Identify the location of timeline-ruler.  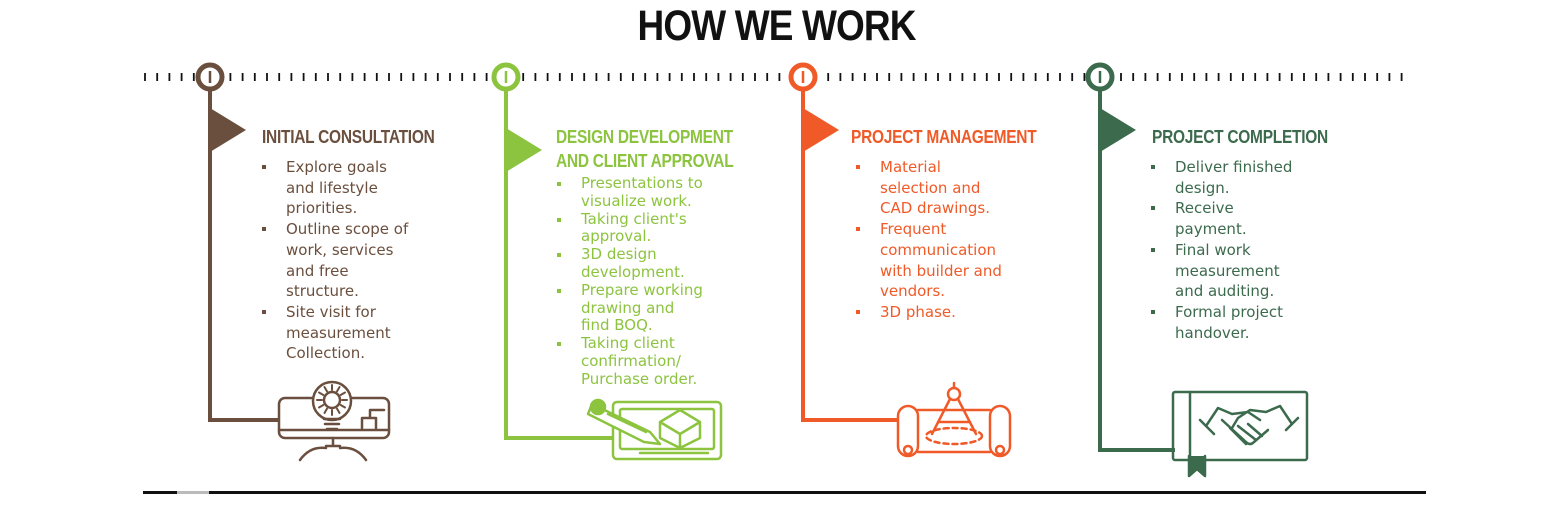
(773, 77).